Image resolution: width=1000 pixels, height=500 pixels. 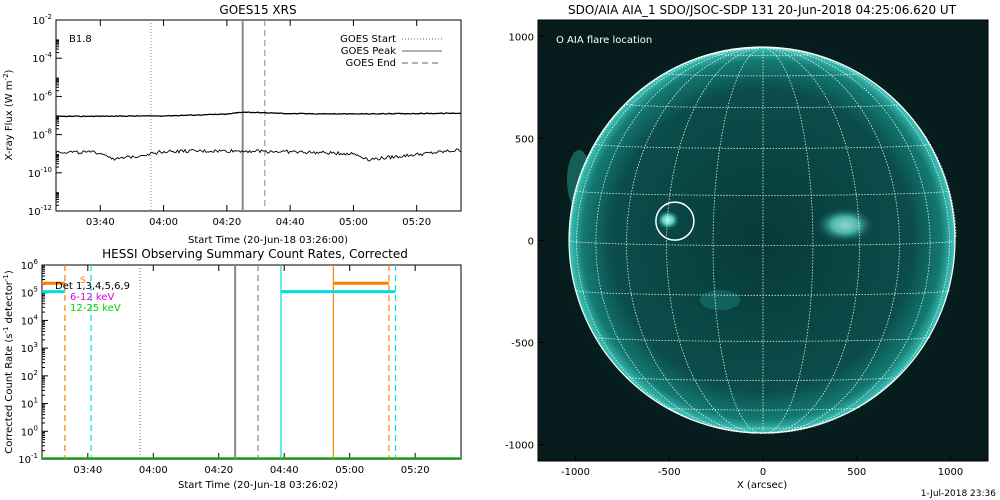 What do you see at coordinates (290, 222) in the screenshot?
I see `goes-x-tick-label: 04:40` at bounding box center [290, 222].